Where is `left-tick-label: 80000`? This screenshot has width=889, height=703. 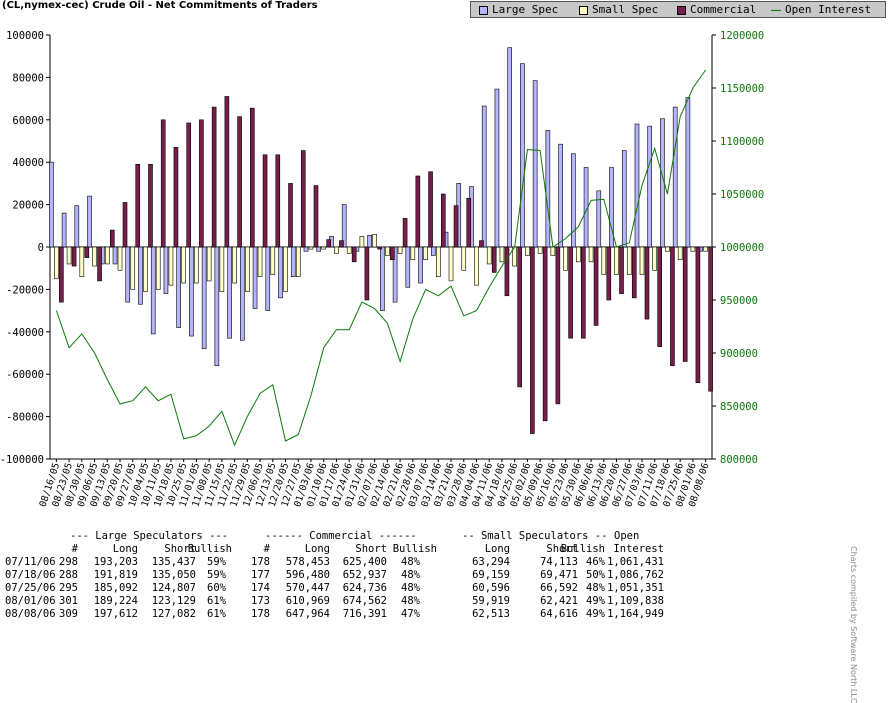
left-tick-label: 80000 is located at coordinates (28, 78).